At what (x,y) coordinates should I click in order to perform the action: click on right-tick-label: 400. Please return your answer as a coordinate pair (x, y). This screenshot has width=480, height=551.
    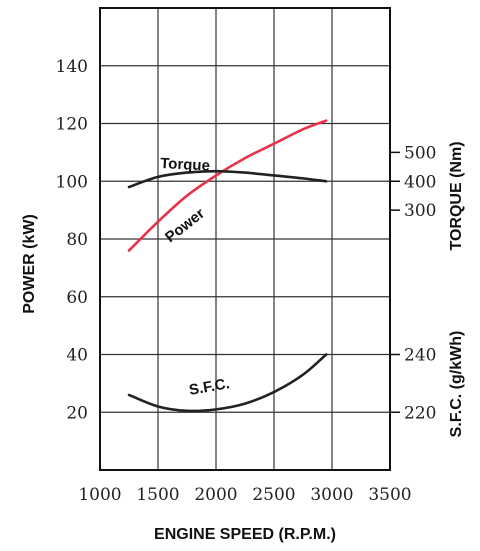
    Looking at the image, I should click on (420, 182).